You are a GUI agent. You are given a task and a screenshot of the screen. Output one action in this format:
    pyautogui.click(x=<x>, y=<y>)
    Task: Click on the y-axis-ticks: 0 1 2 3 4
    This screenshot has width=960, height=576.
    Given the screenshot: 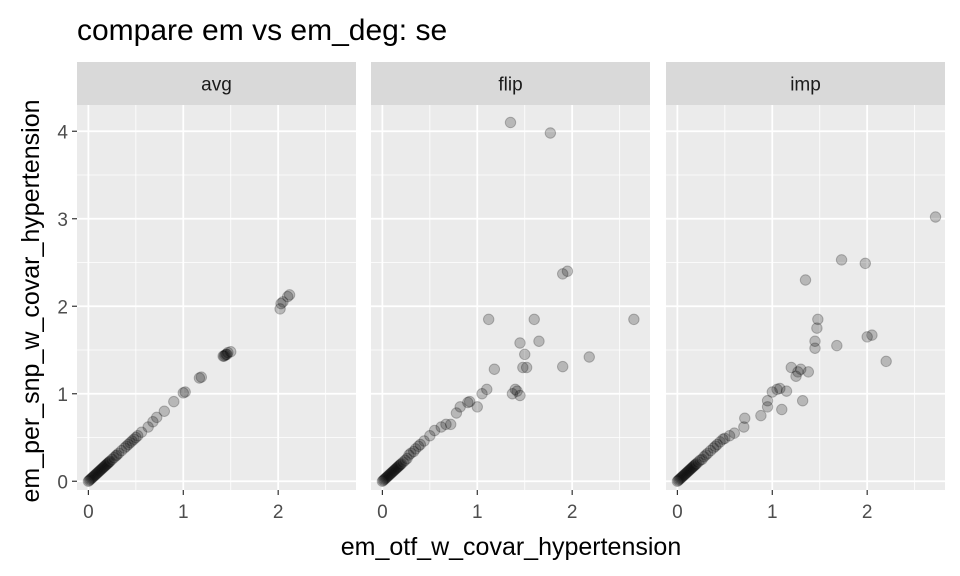 What is the action you would take?
    pyautogui.click(x=67, y=307)
    